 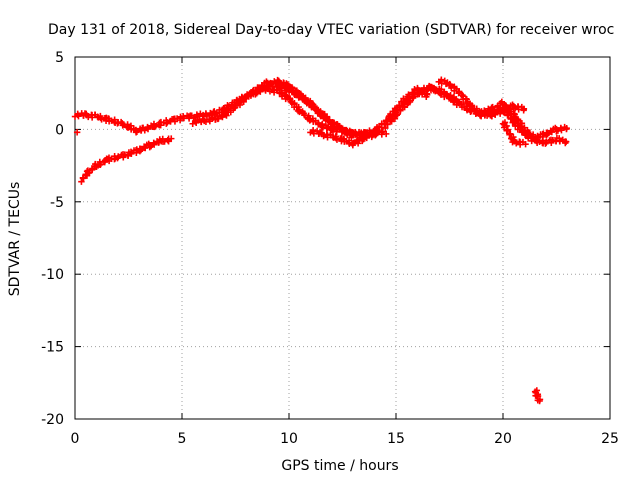 I want to click on series-arc2, so click(x=126, y=160).